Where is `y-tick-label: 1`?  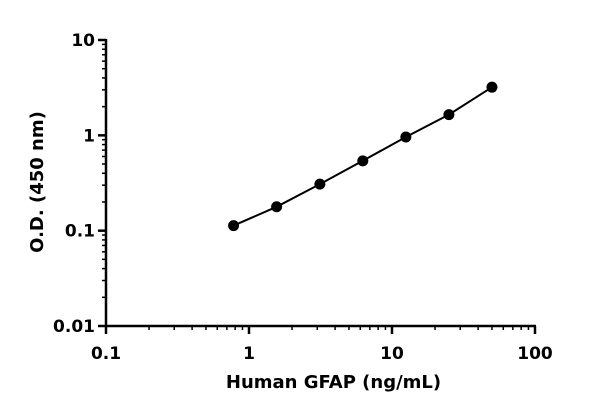
y-tick-label: 1 is located at coordinates (89, 136).